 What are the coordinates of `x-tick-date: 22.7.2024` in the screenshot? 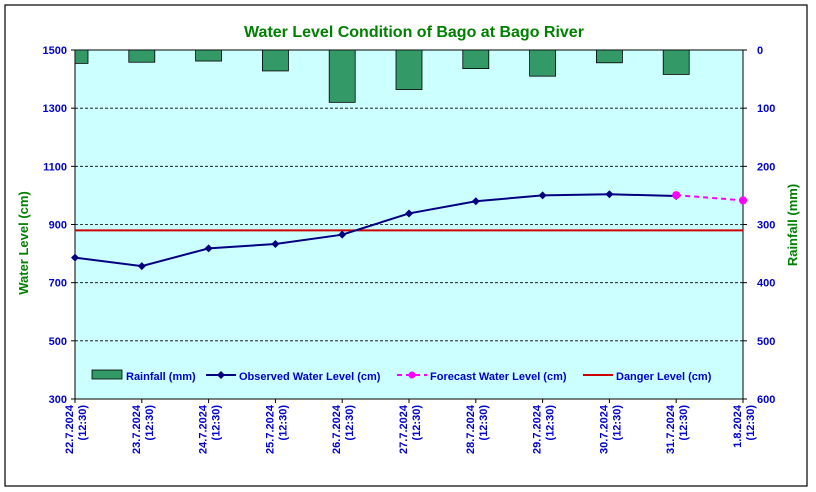 It's located at (70, 429).